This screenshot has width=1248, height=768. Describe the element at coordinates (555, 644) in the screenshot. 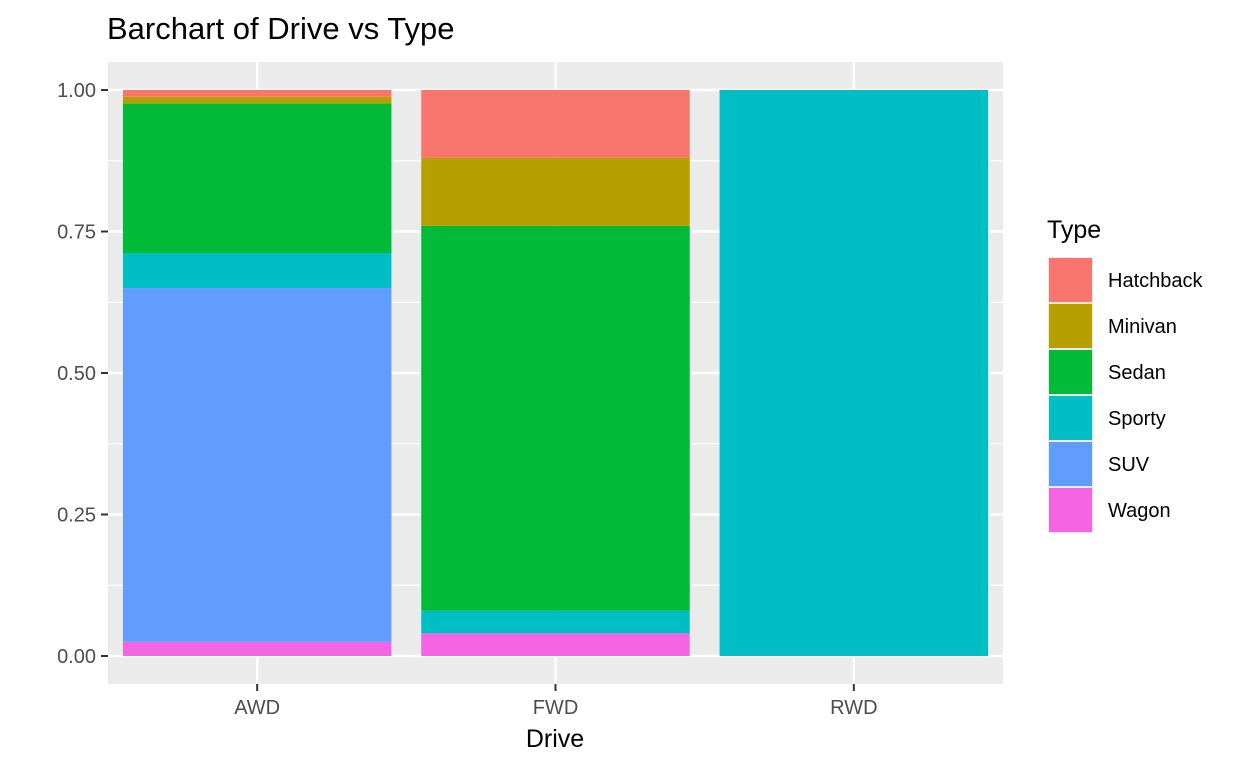

I see `bar-segment-fwd-wagon` at that location.